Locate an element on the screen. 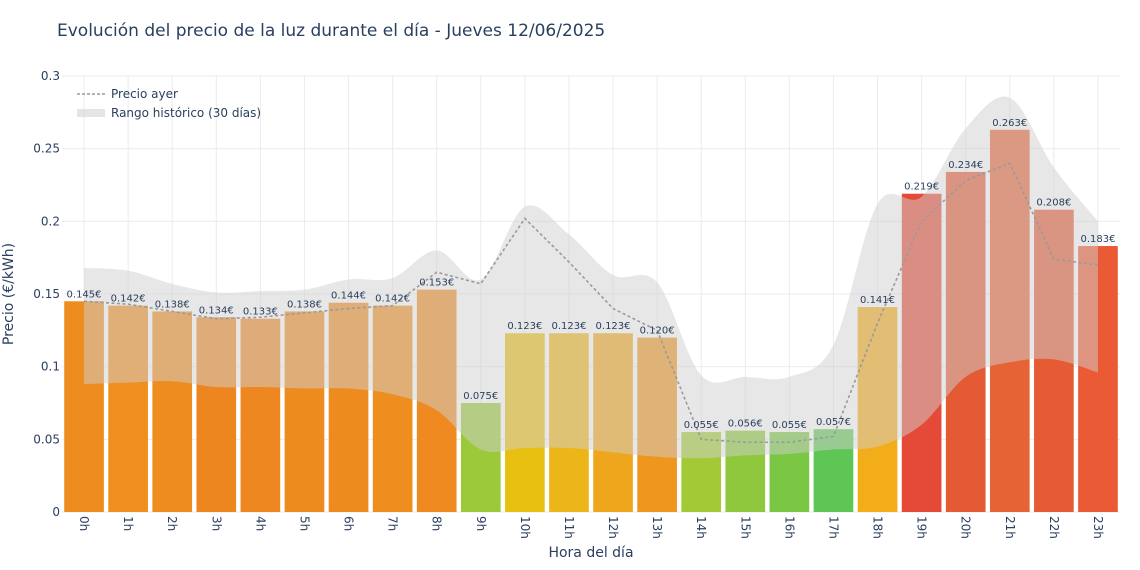 This screenshot has height=570, width=1140. x-tick-label: 8h is located at coordinates (437, 523).